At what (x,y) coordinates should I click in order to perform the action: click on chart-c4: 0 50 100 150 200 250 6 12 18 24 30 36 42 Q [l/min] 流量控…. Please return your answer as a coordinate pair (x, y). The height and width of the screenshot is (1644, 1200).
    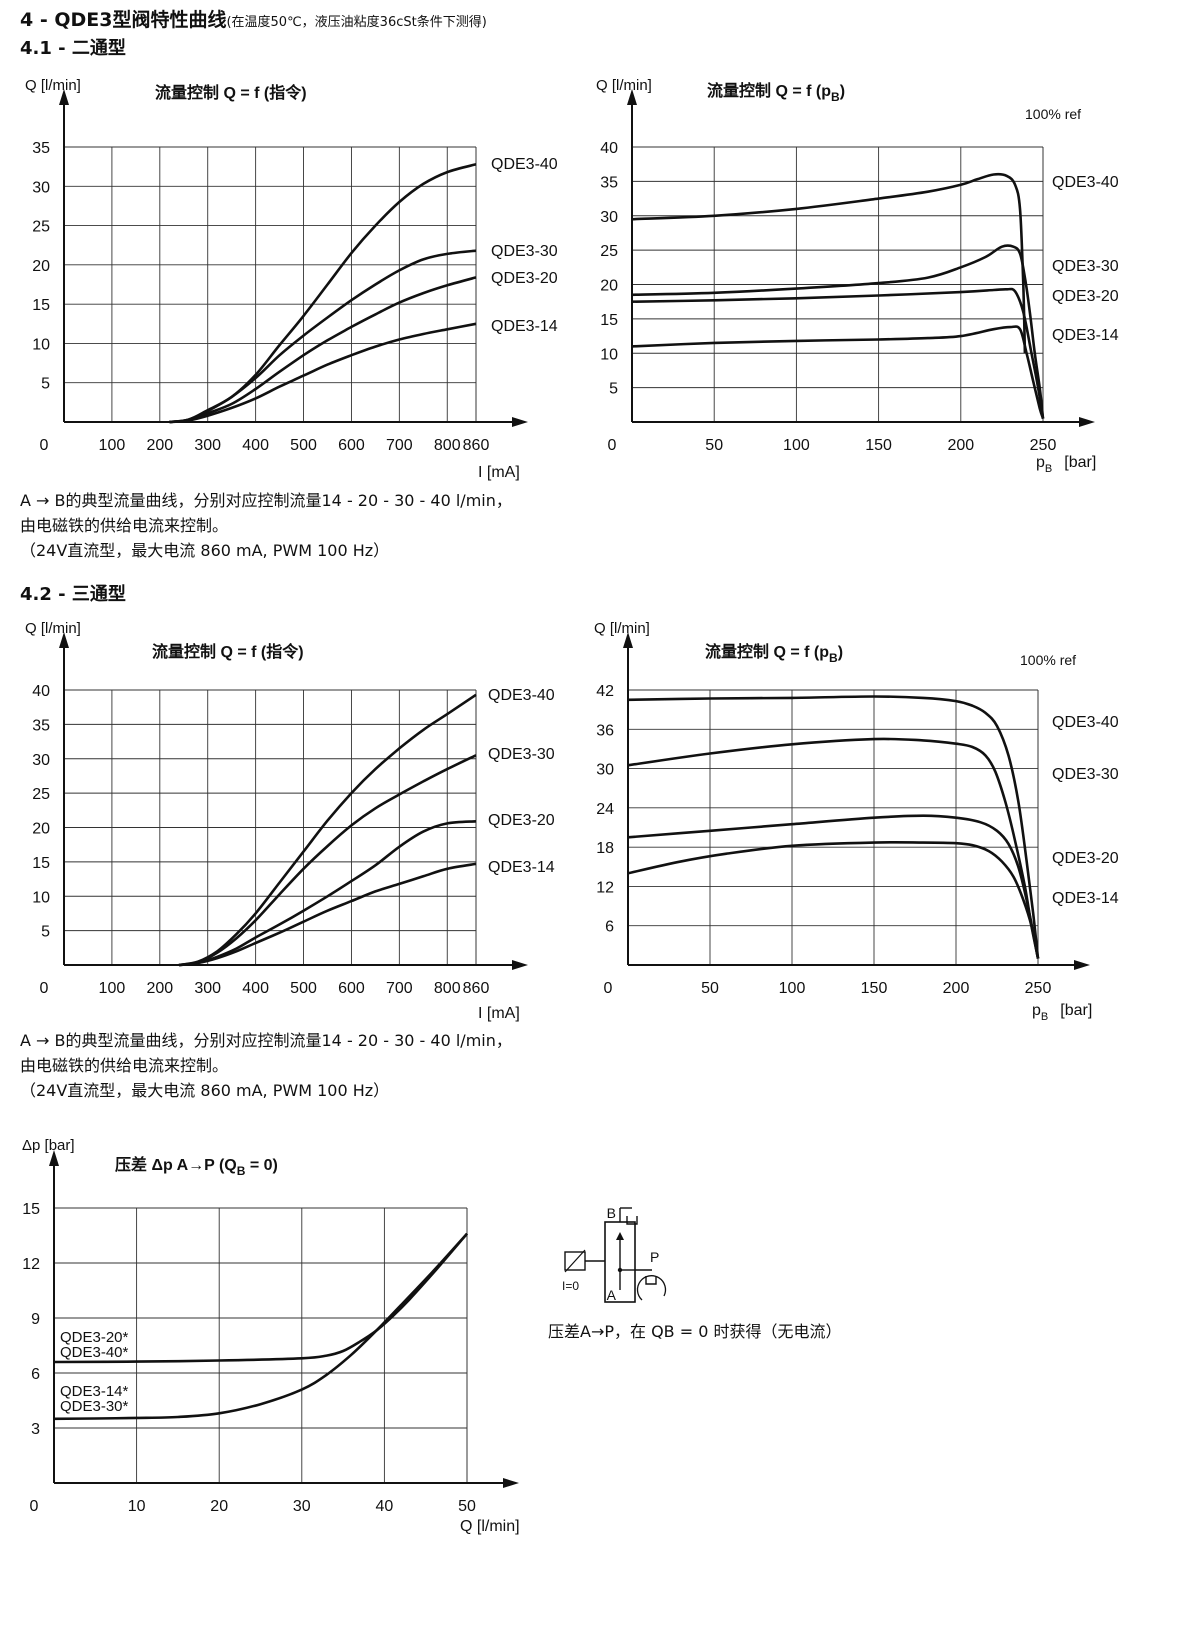
    Looking at the image, I should click on (856, 821).